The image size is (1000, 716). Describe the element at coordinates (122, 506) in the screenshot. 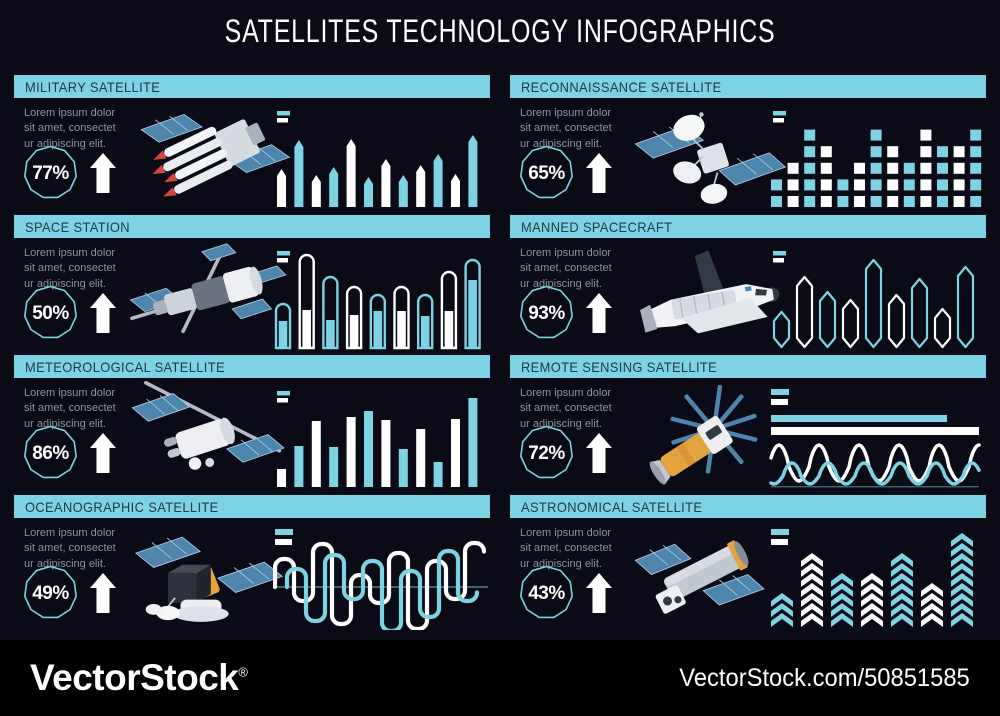

I see `panel-title: OCEANOGRAPHIC SATELLITE` at that location.